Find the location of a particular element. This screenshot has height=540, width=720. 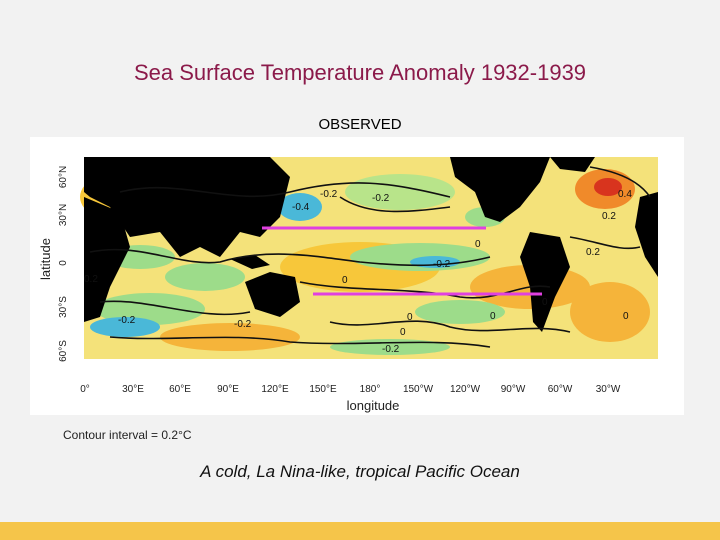

lon-tick: 60°E is located at coordinates (180, 389).